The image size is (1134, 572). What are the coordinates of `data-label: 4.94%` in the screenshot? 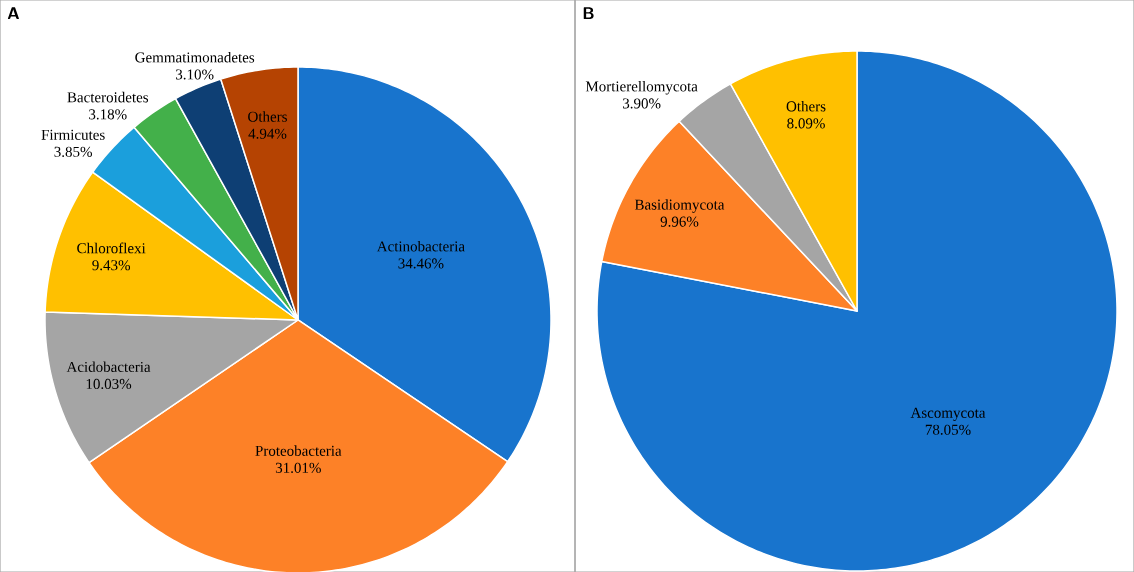 It's located at (267, 133).